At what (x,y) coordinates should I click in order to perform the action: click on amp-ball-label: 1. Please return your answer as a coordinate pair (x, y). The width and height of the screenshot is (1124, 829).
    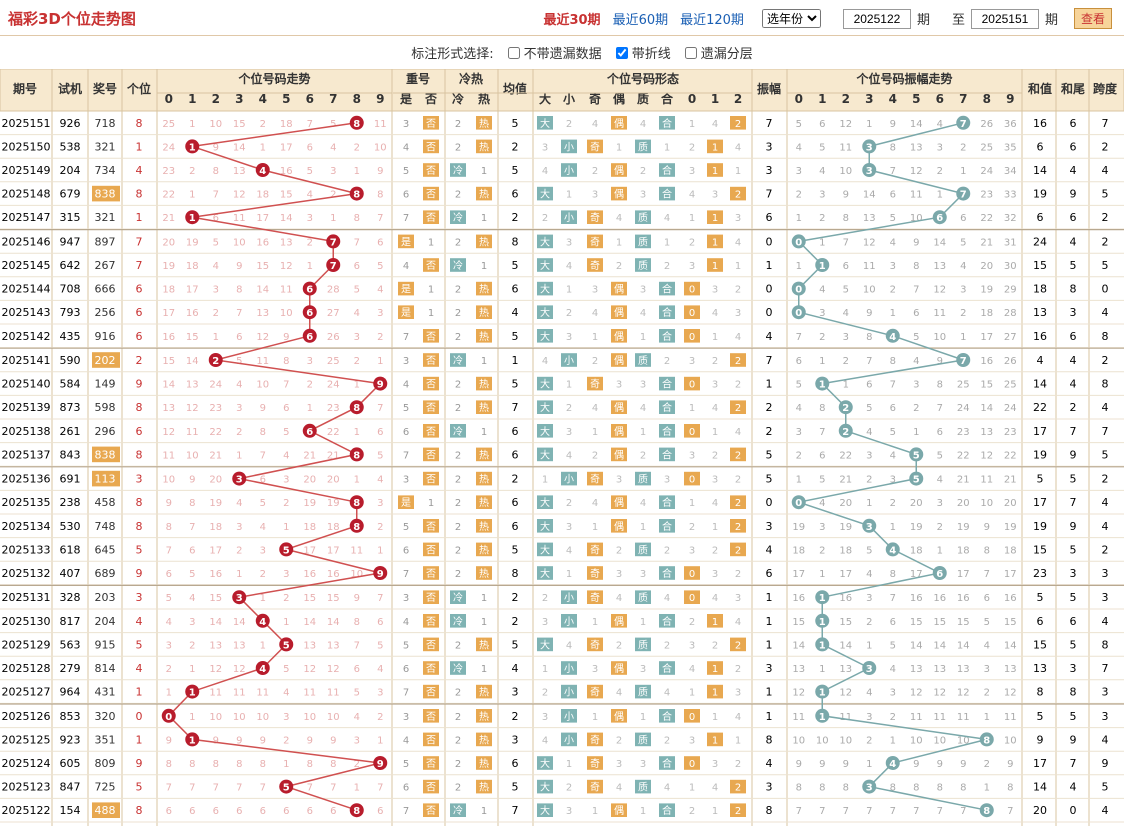
    Looking at the image, I should click on (822, 622).